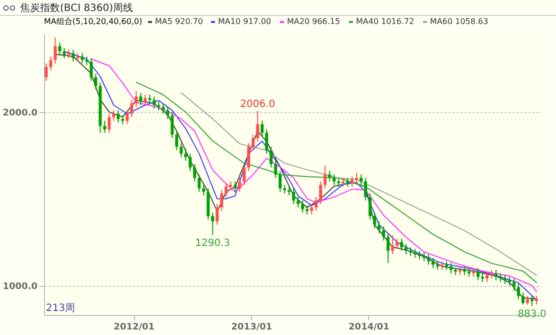 The width and height of the screenshot is (556, 335). What do you see at coordinates (134, 327) in the screenshot?
I see `x-tick-label: 2012/01` at bounding box center [134, 327].